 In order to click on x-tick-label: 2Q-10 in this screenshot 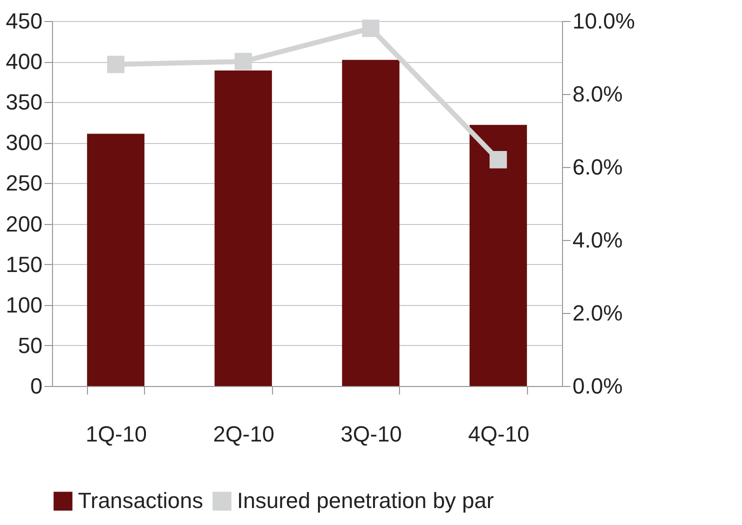, I will do `click(243, 434)`.